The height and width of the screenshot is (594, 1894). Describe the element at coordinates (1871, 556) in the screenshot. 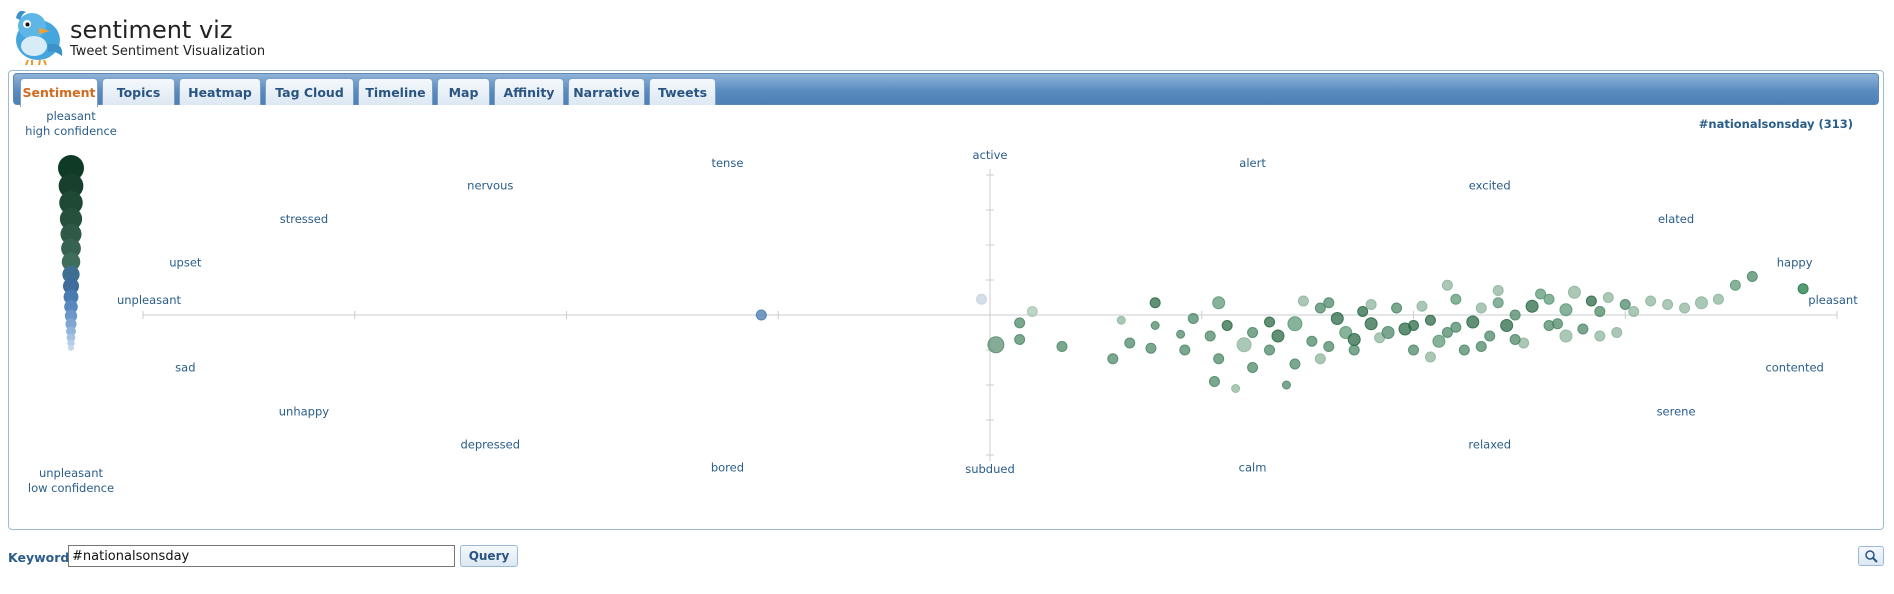

I see `zoom-button` at that location.